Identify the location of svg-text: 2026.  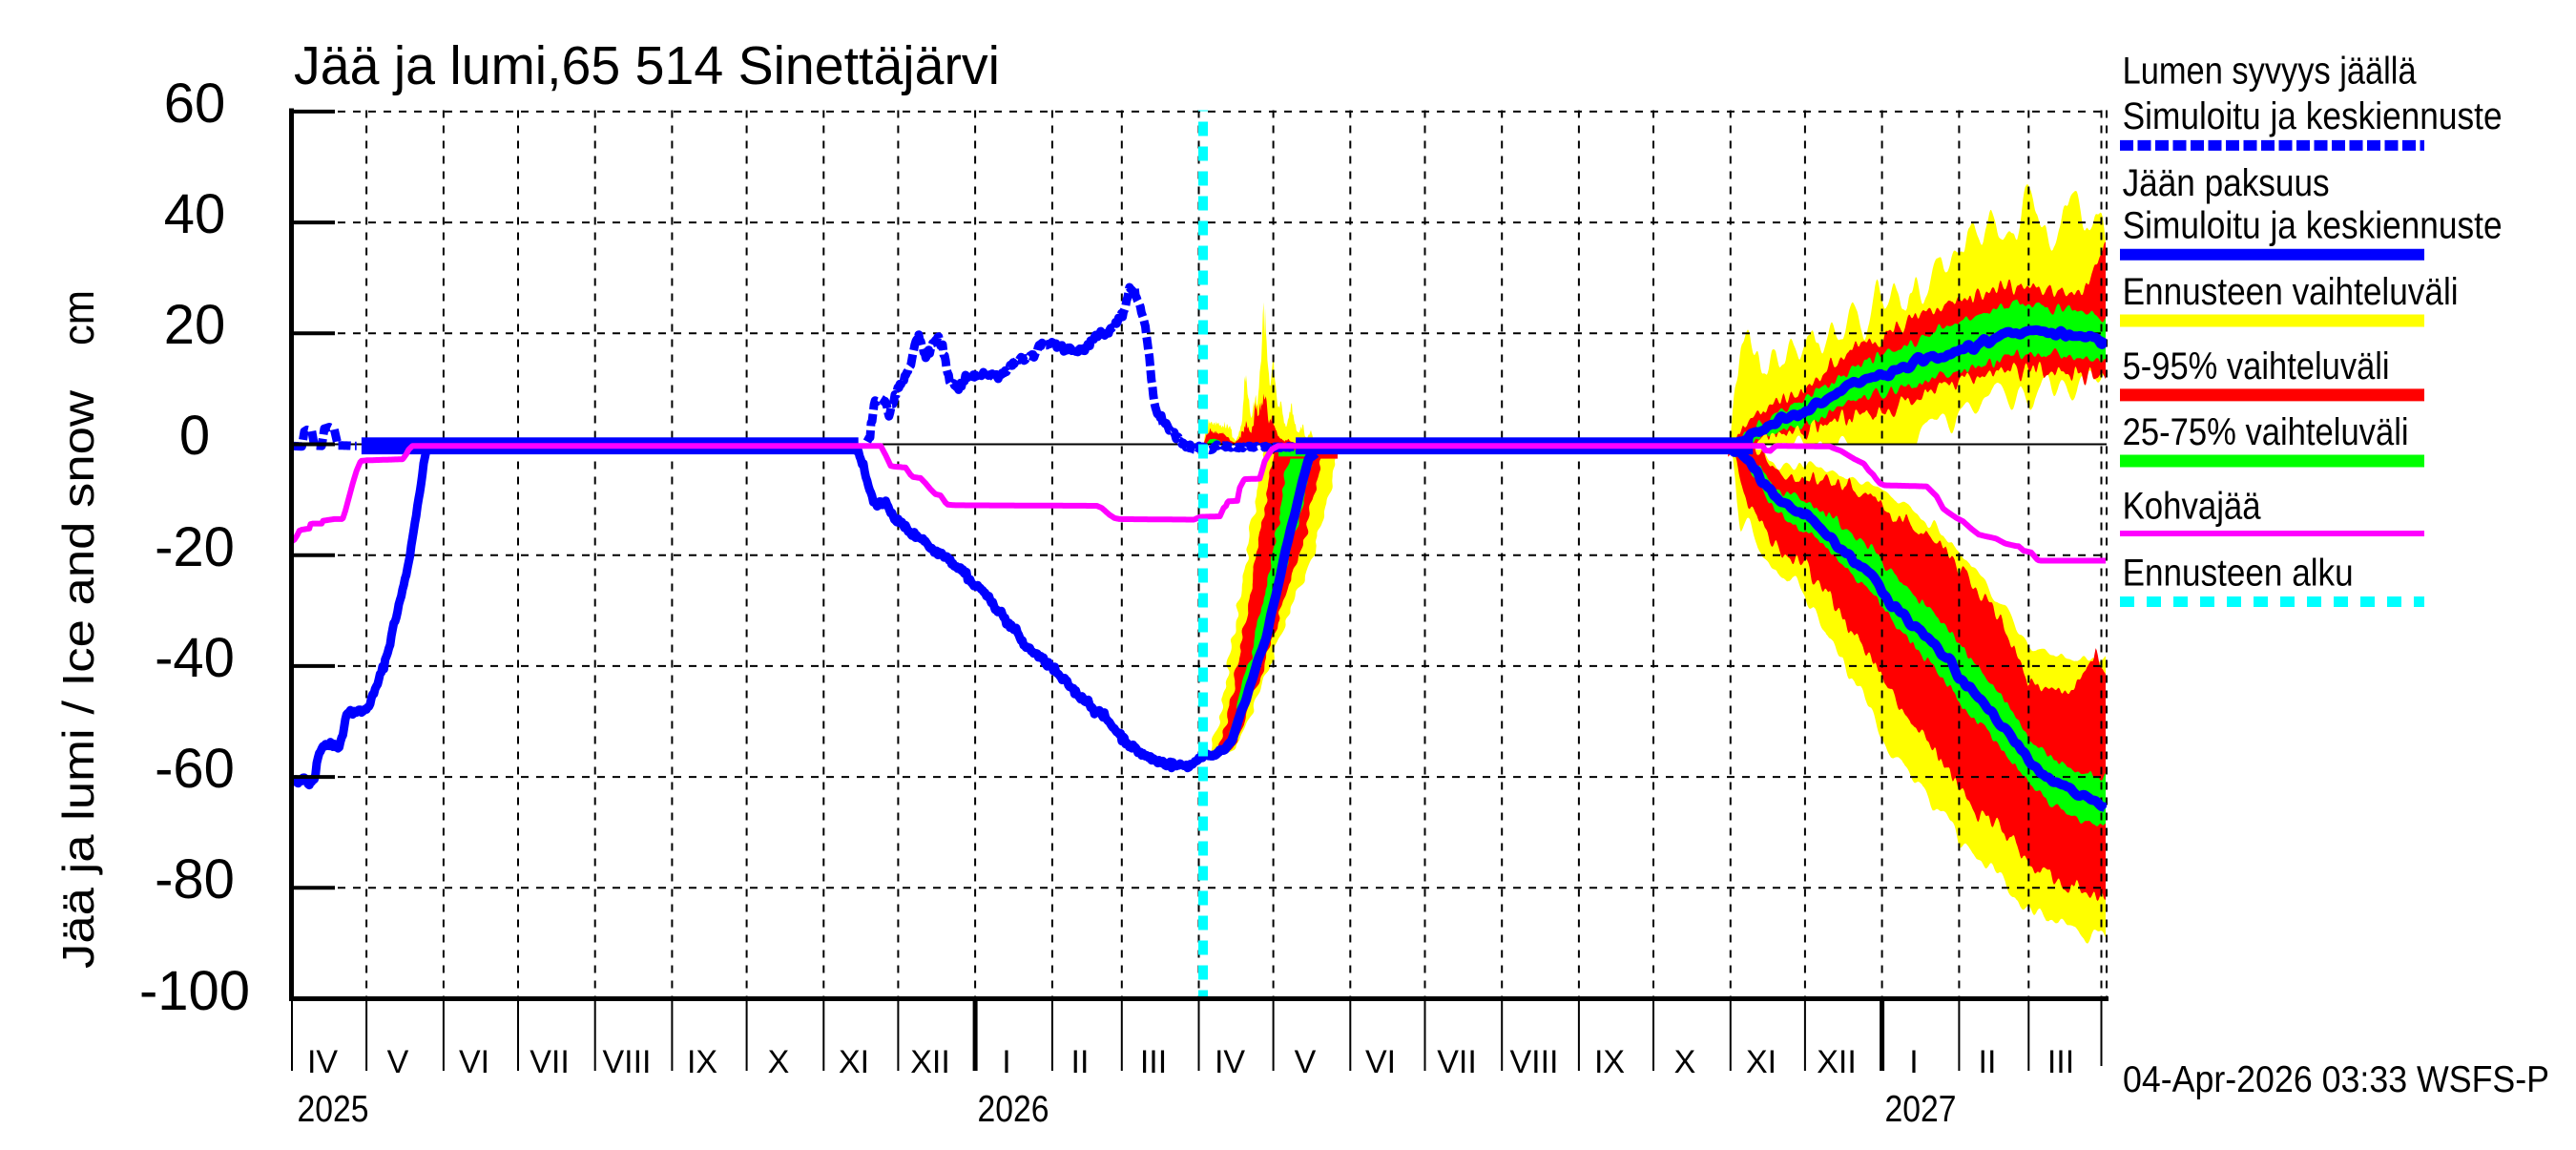
(1013, 1109).